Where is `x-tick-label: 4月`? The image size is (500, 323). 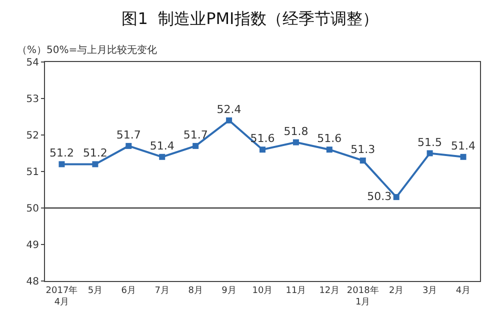 x-tick-label: 4月 is located at coordinates (463, 291).